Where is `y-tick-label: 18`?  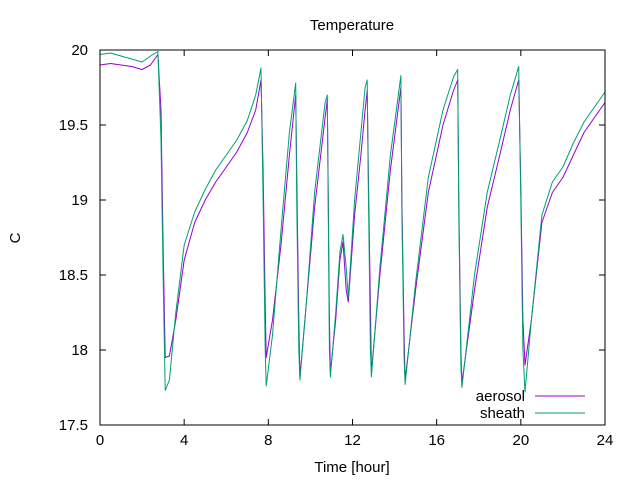
y-tick-label: 18 is located at coordinates (79, 350).